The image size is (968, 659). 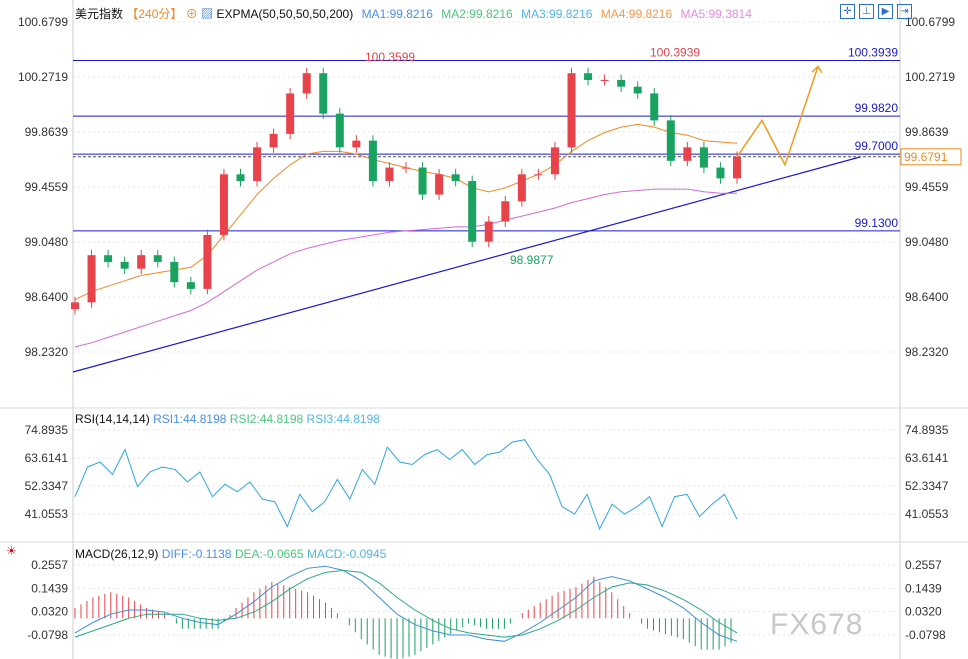 I want to click on level-label: 99.1300, so click(x=877, y=223).